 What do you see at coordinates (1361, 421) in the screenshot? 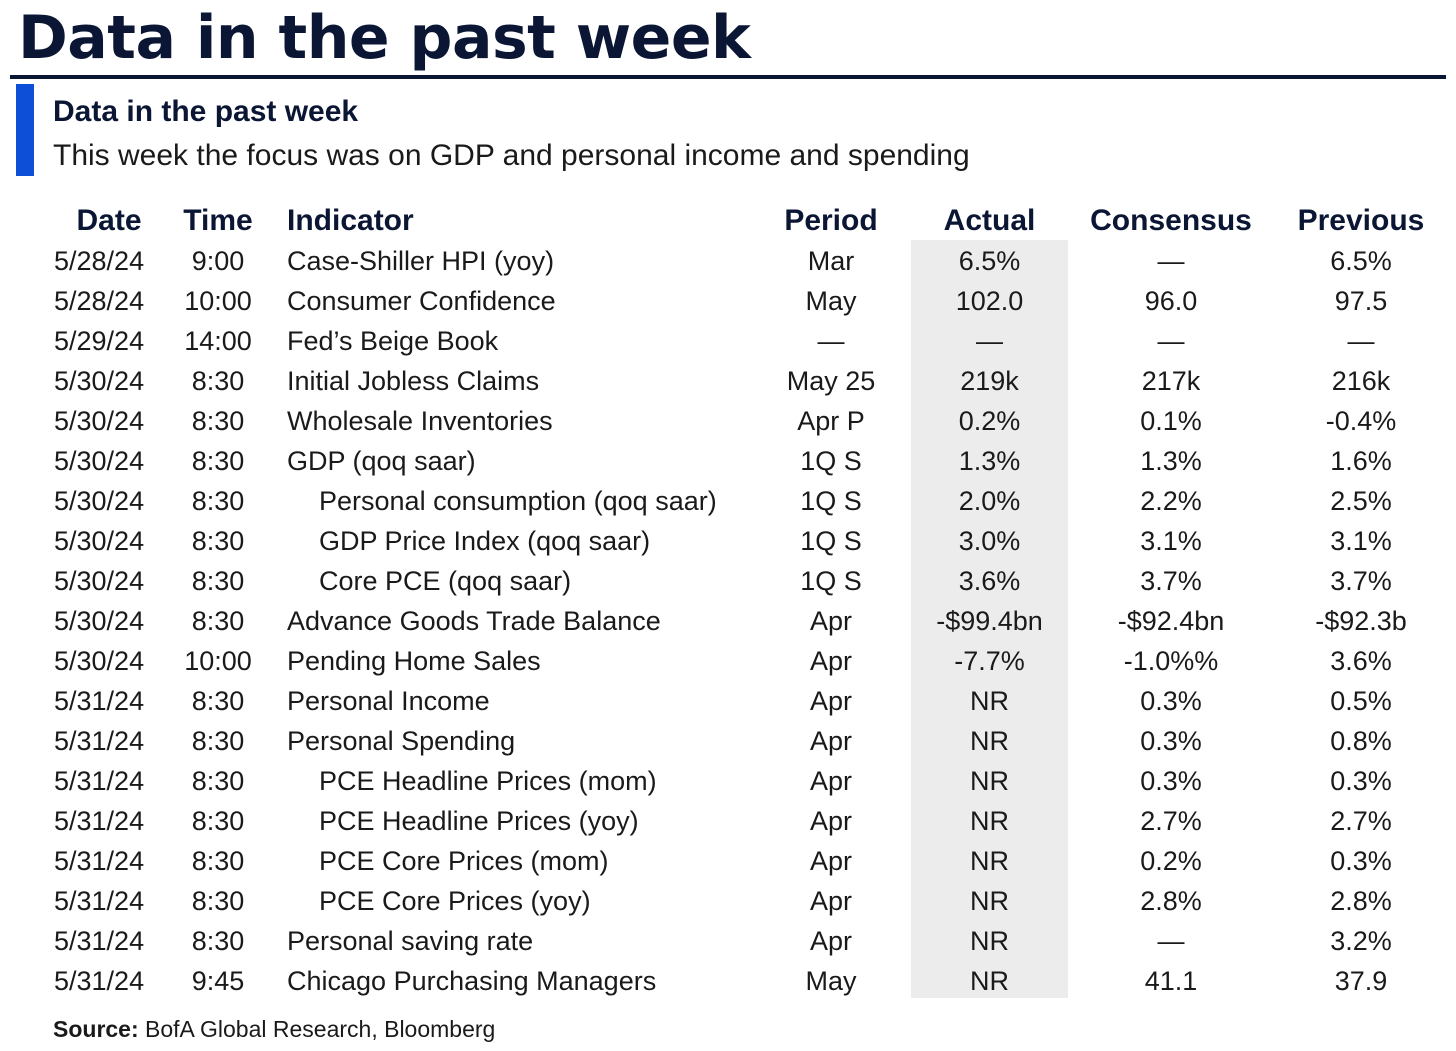
I see `cell-previous: -0.4%` at bounding box center [1361, 421].